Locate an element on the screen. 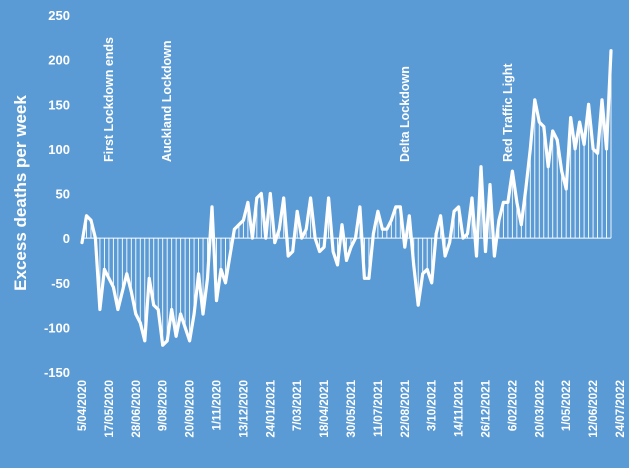 The height and width of the screenshot is (468, 629). x-tick-label: 12/06/2022 is located at coordinates (594, 409).